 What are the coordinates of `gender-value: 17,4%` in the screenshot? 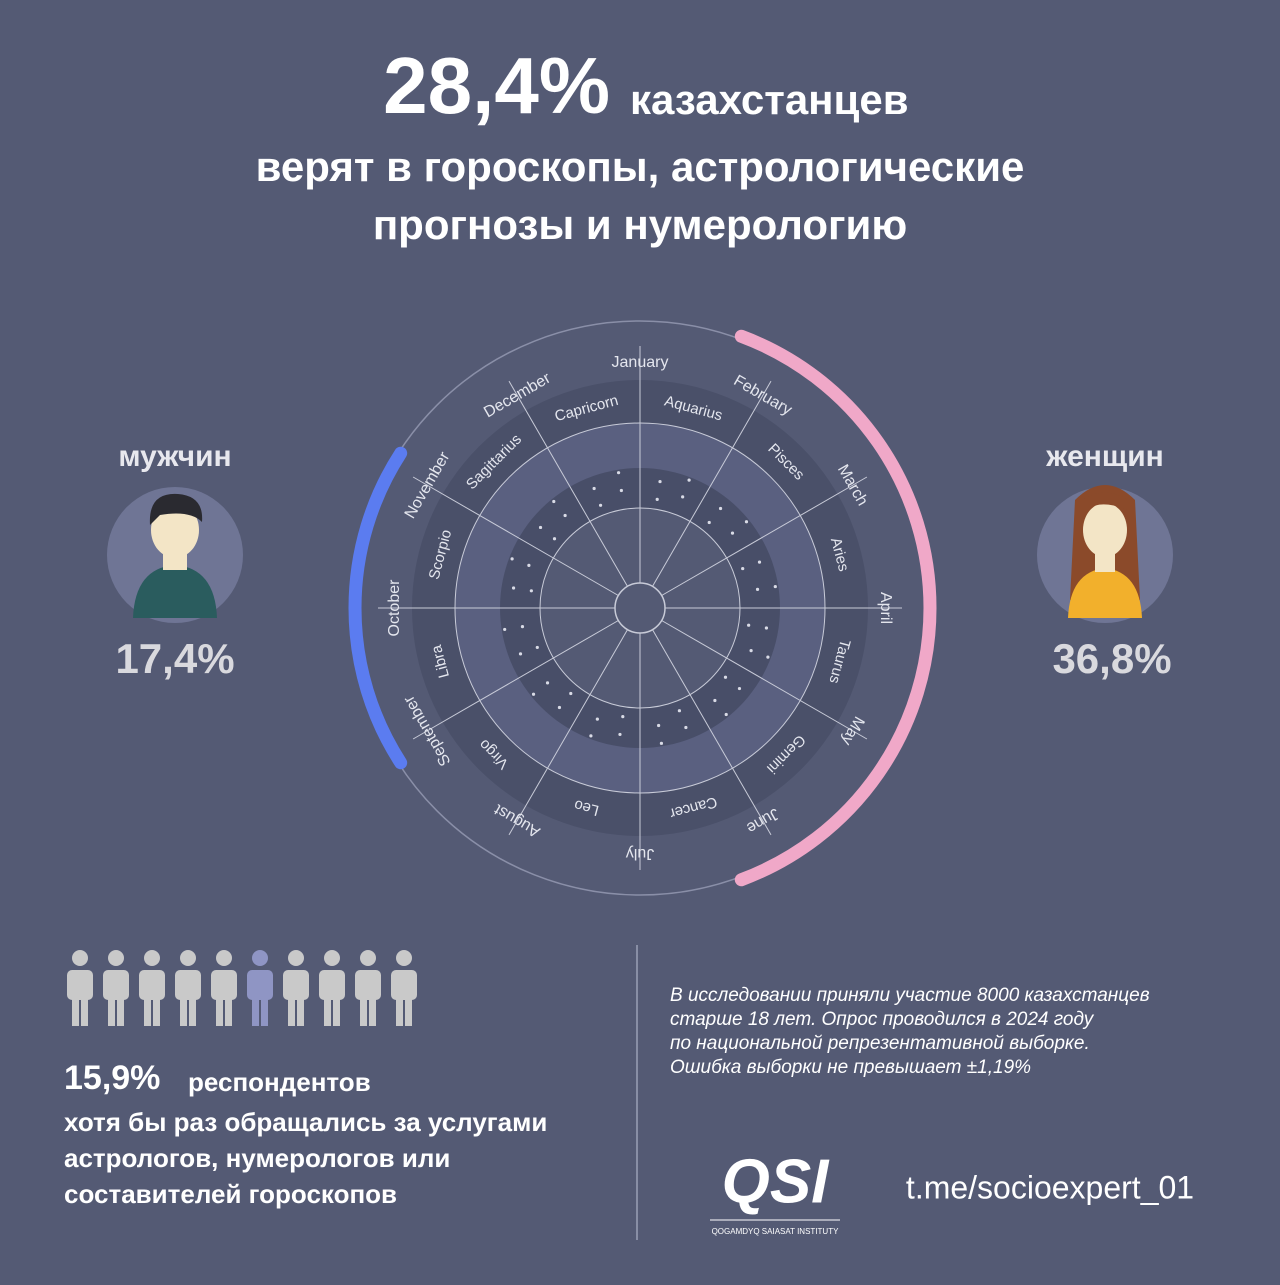 It's located at (174, 658).